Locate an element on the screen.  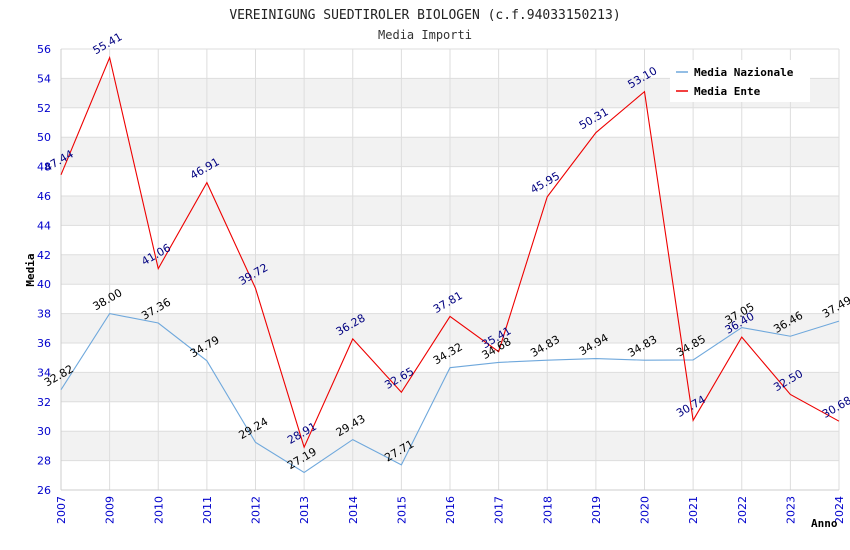
x-tick-label: 2013 is located at coordinates (304, 510).